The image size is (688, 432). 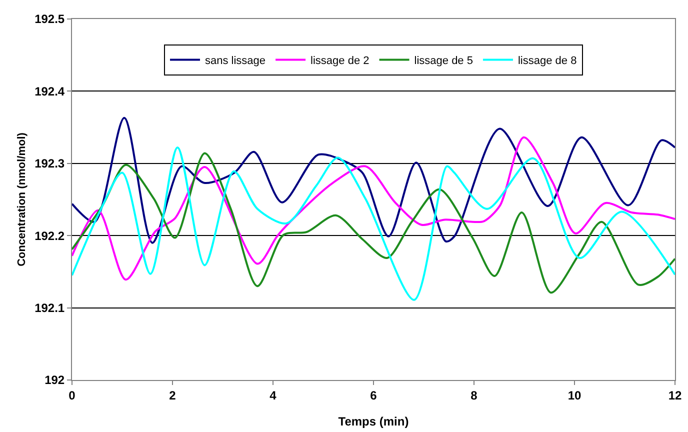 What do you see at coordinates (340, 61) in the screenshot?
I see `legend-label: lissage de 2` at bounding box center [340, 61].